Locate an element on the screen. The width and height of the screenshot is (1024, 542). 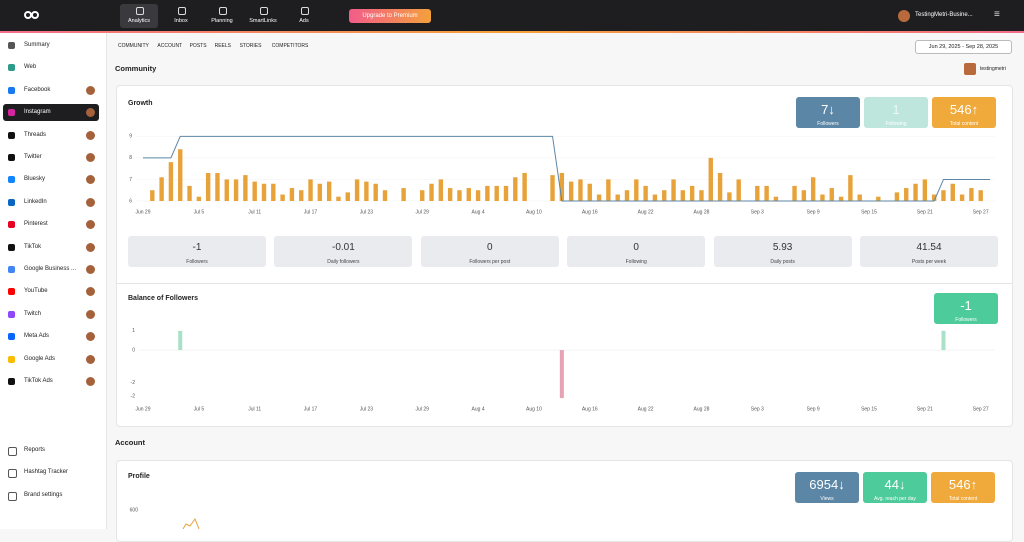
sidebar-item: Reports is located at coordinates (51, 450).